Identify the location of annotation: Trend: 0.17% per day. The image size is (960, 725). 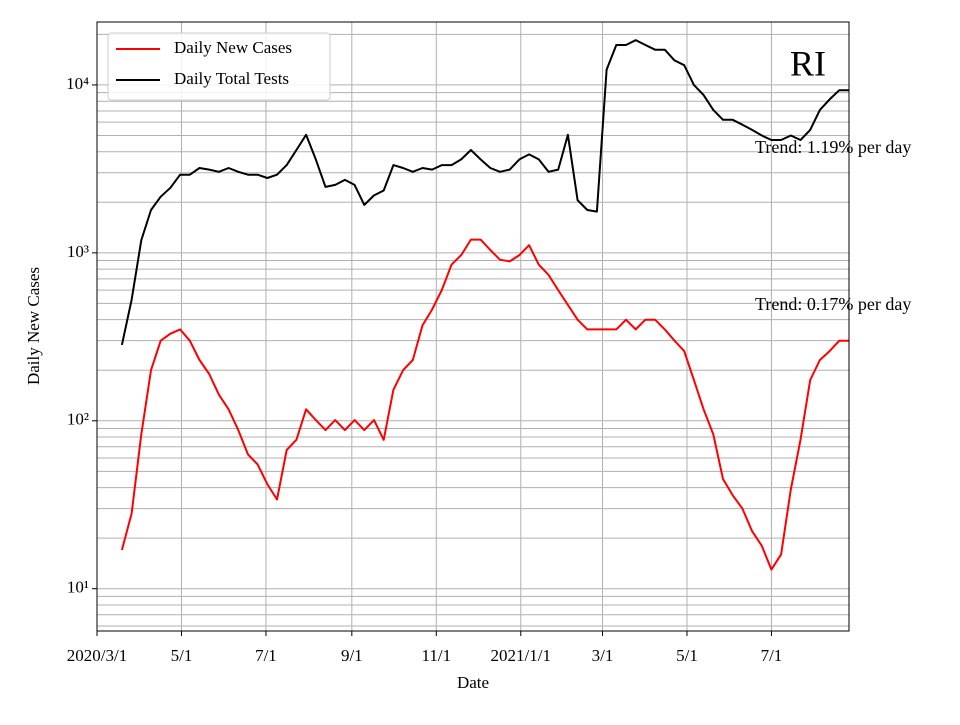
(833, 304).